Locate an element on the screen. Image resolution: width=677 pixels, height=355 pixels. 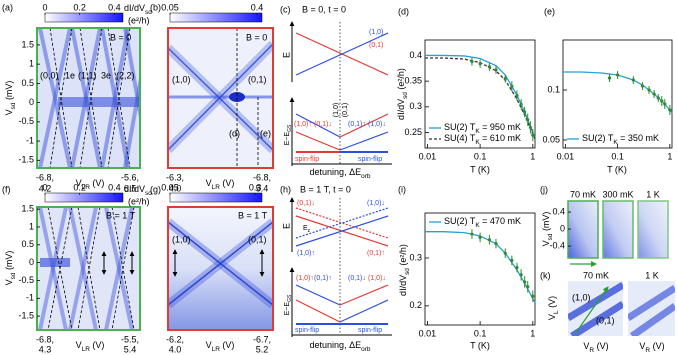
annotation: (2,2) is located at coordinates (125, 75).